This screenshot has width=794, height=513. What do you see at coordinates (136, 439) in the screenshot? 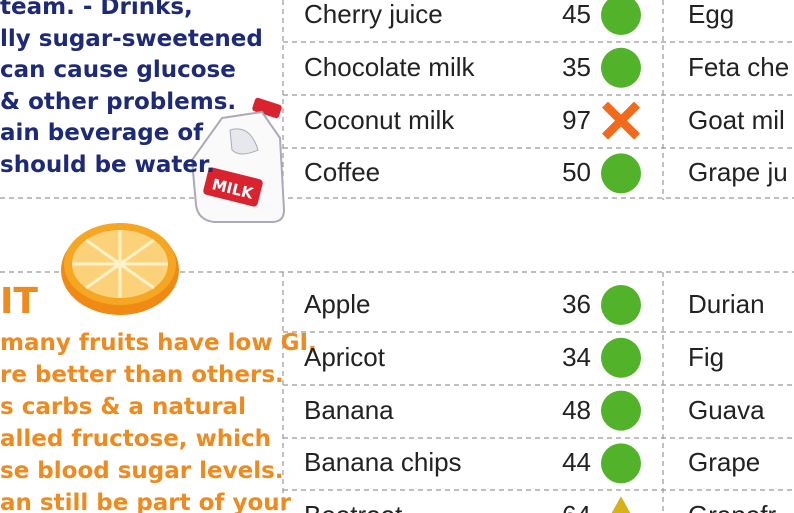
I see `note-line: alled fructose, which` at bounding box center [136, 439].